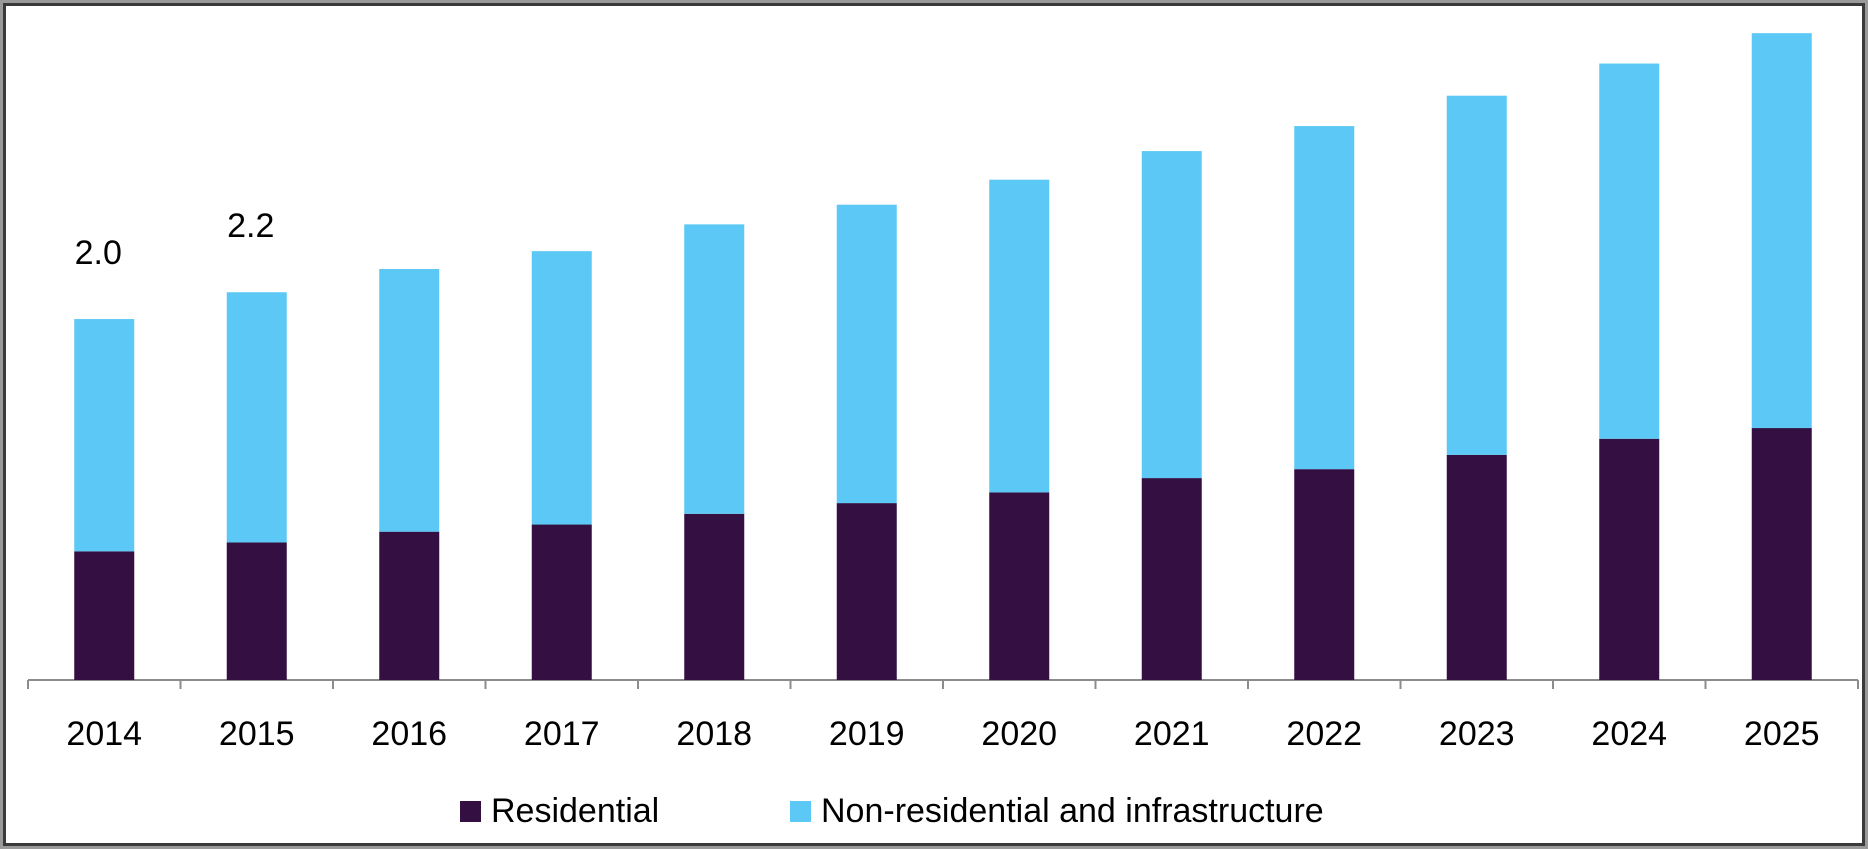 The width and height of the screenshot is (1868, 849). Describe the element at coordinates (1477, 734) in the screenshot. I see `x-tick-label: 2023` at that location.